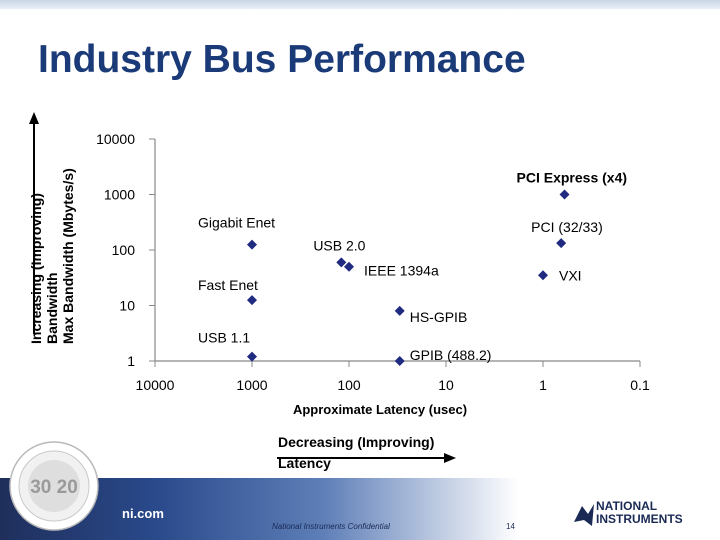  Describe the element at coordinates (360, 4) in the screenshot. I see `top-band` at that location.